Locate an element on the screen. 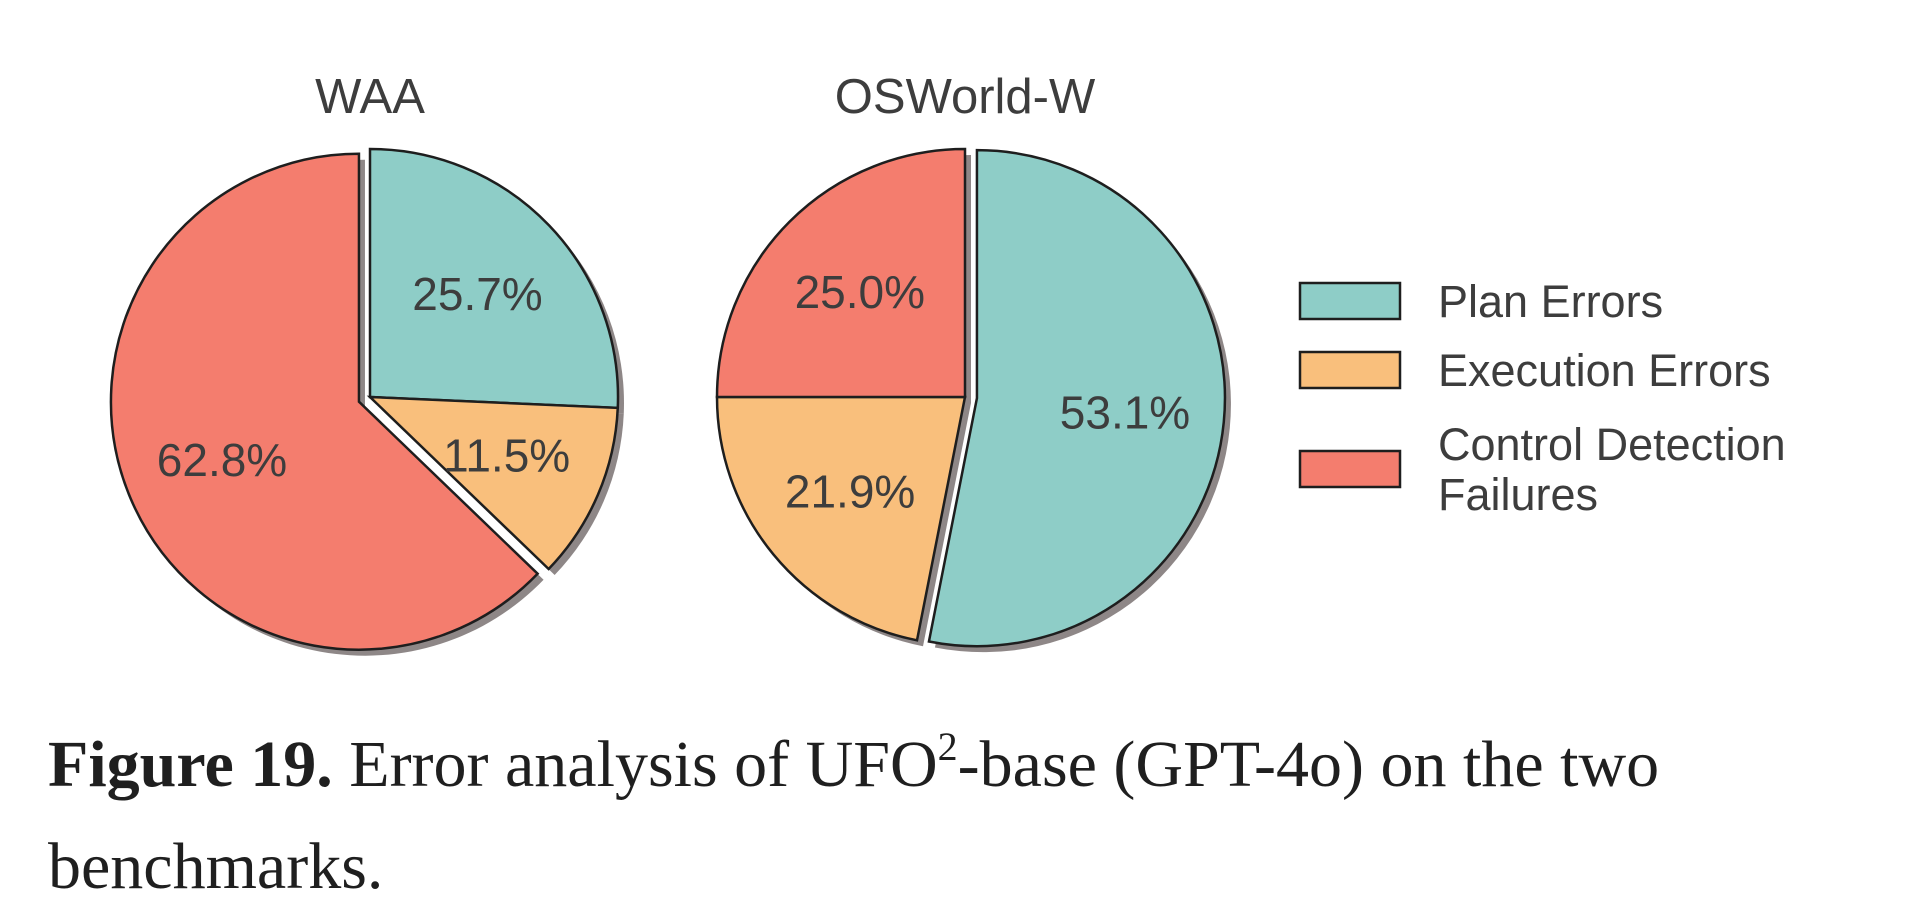  slice-label-control-detection-failures: 62.8% is located at coordinates (222, 460).